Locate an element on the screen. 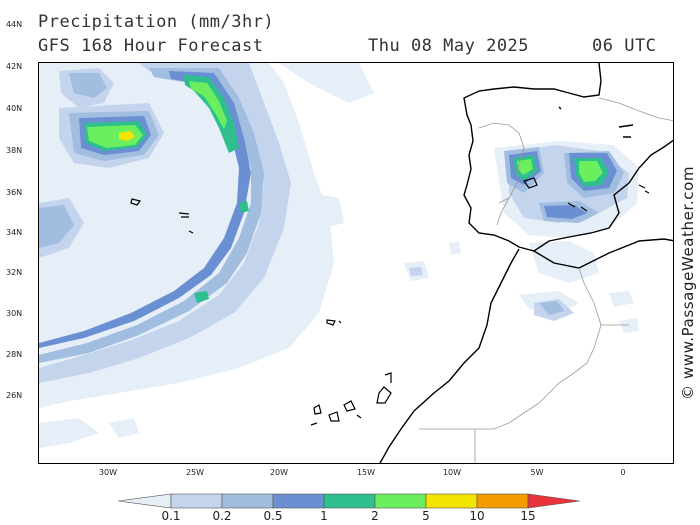 The width and height of the screenshot is (700, 525). lon-label: 30W is located at coordinates (108, 472).